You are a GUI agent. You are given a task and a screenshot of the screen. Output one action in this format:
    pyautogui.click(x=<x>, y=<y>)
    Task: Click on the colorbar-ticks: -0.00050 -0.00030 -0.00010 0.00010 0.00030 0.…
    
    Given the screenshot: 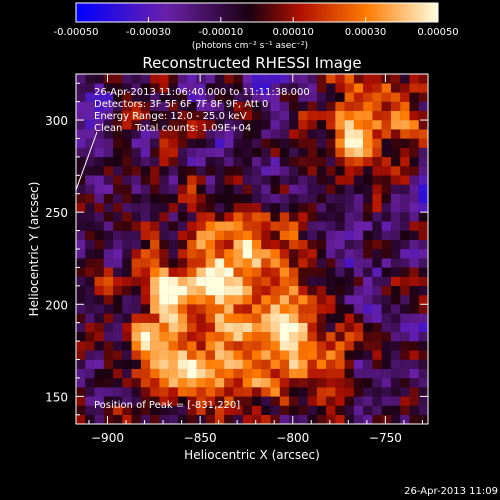 What is the action you would take?
    pyautogui.click(x=256, y=27)
    